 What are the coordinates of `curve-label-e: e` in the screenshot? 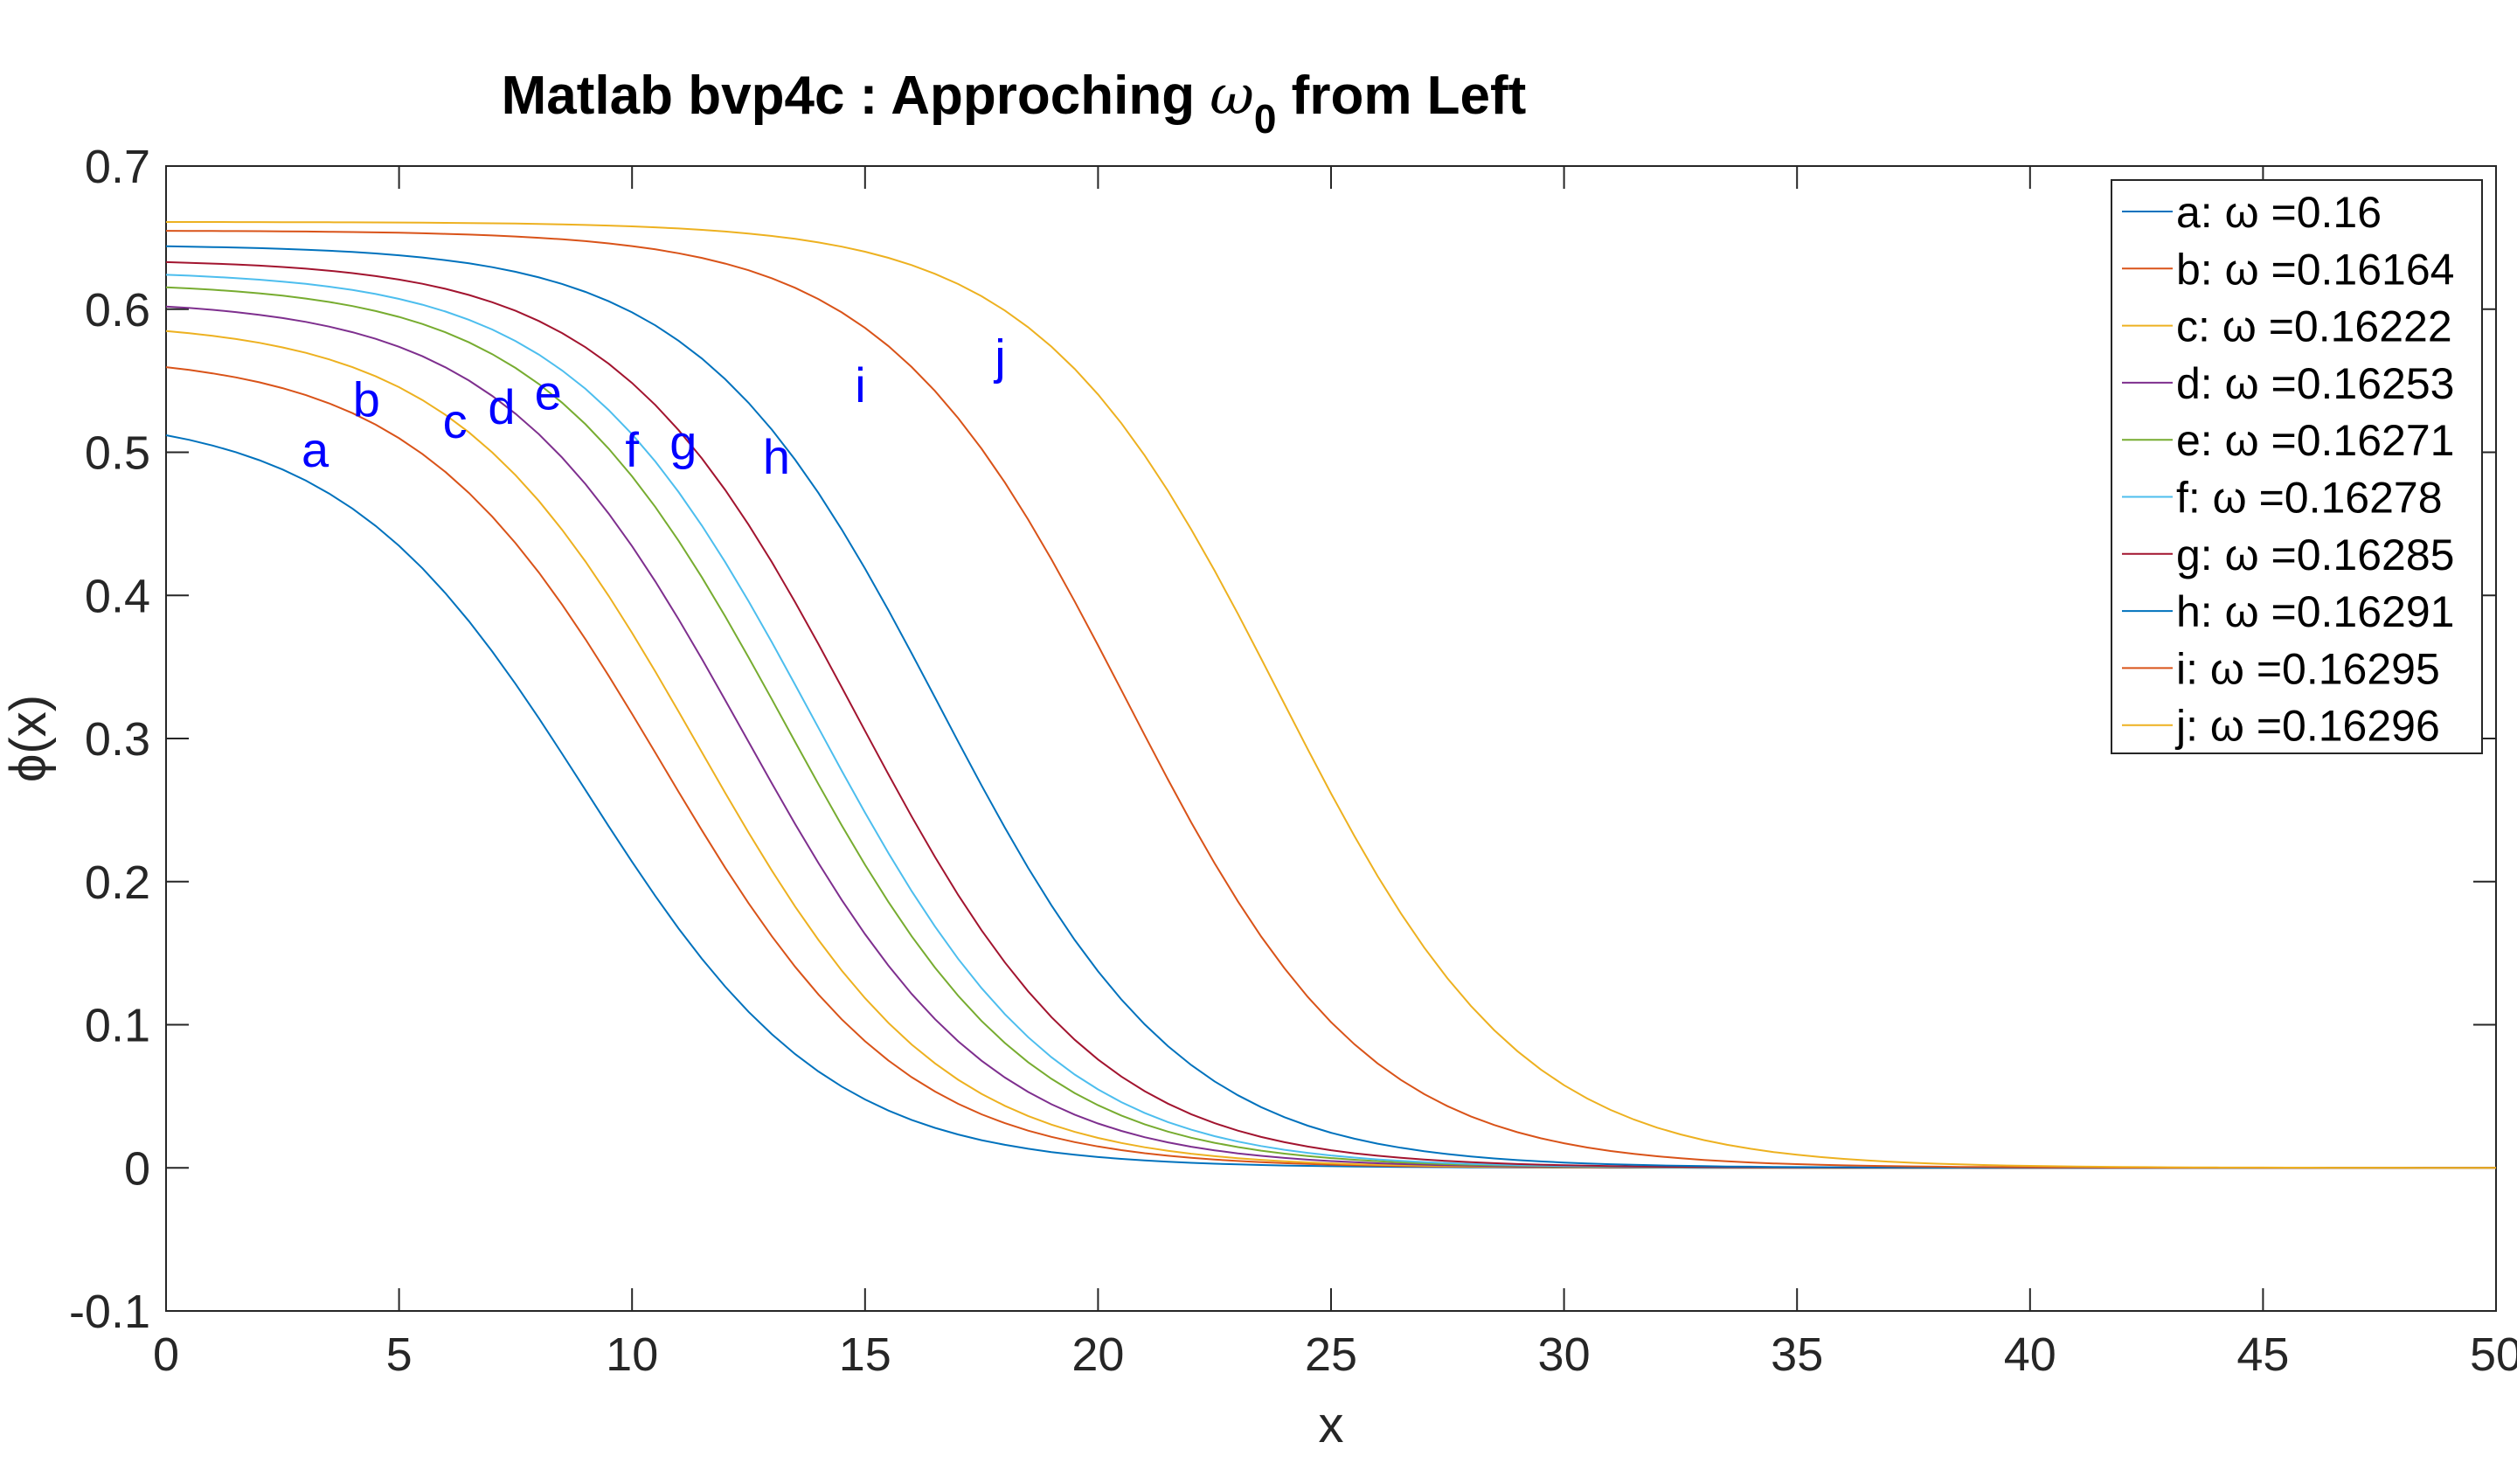 It's located at (548, 392).